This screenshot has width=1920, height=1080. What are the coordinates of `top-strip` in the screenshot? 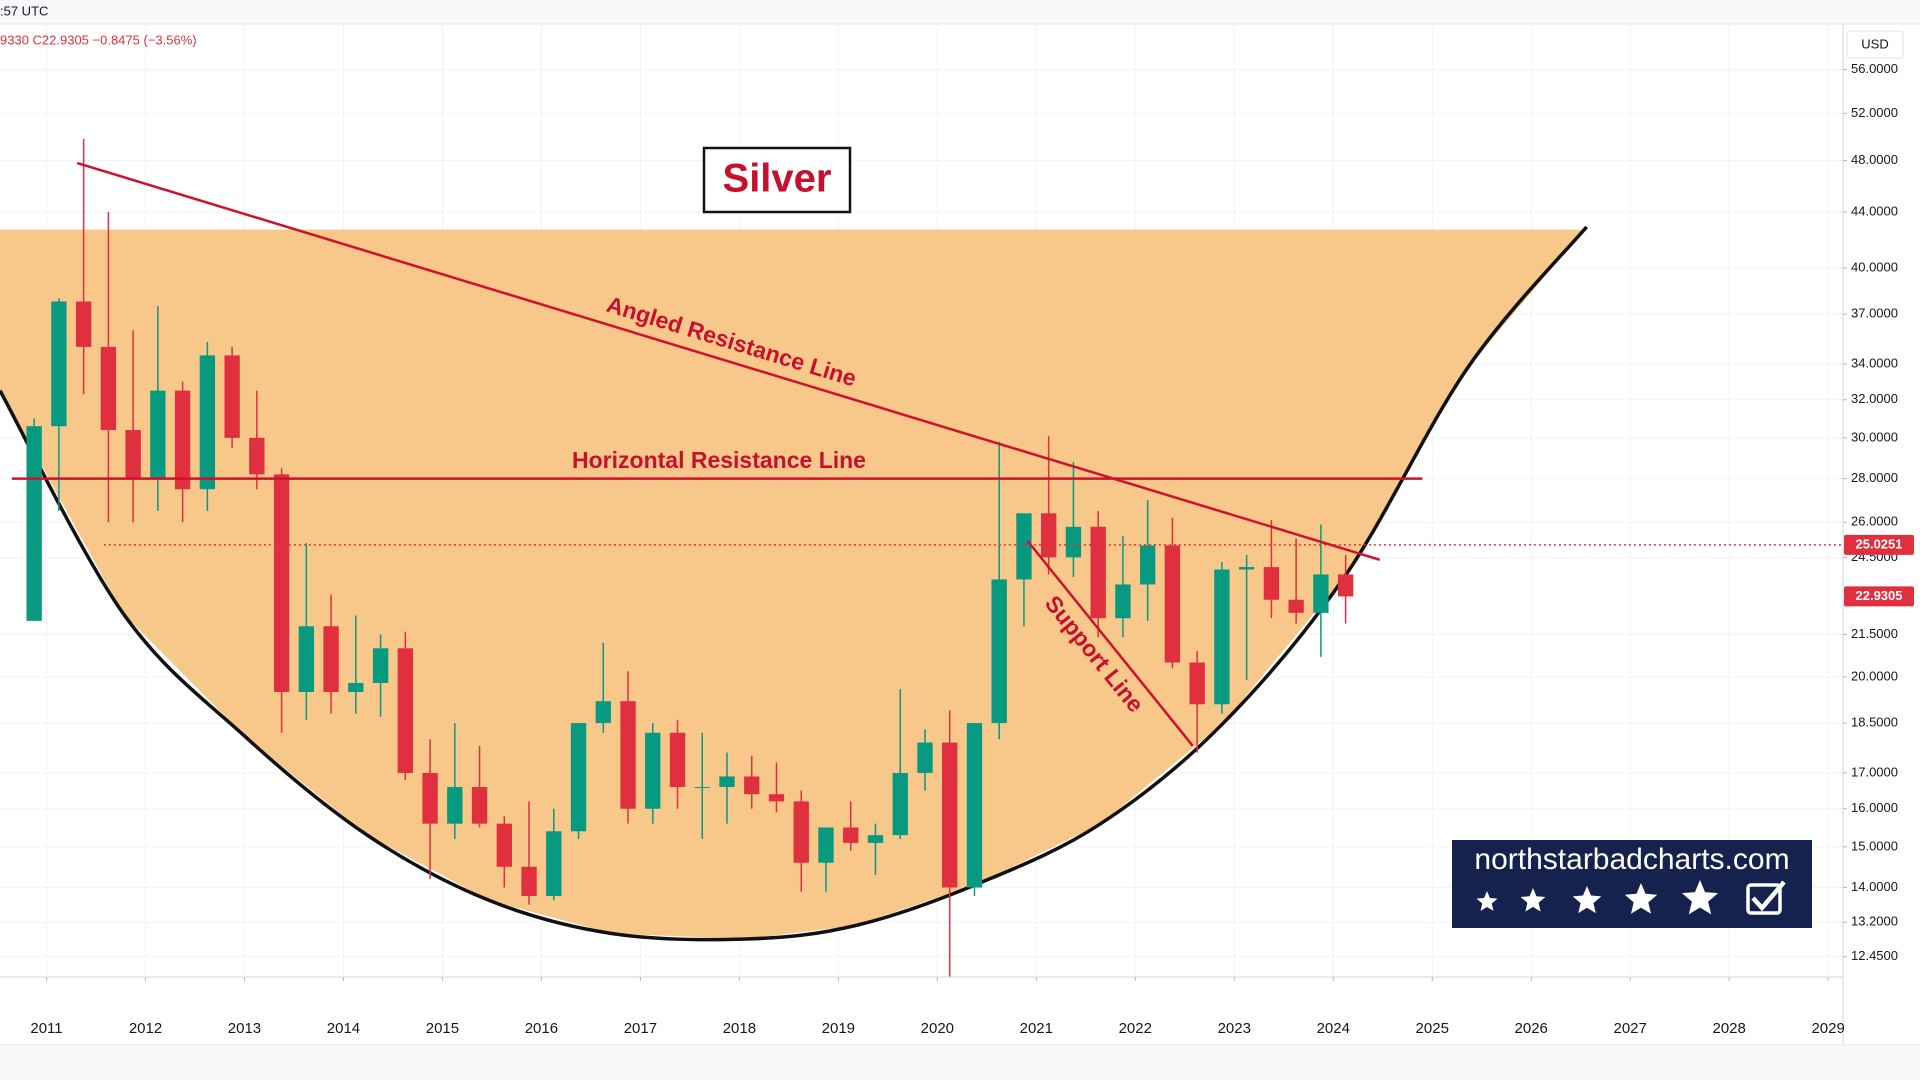 It's located at (960, 12).